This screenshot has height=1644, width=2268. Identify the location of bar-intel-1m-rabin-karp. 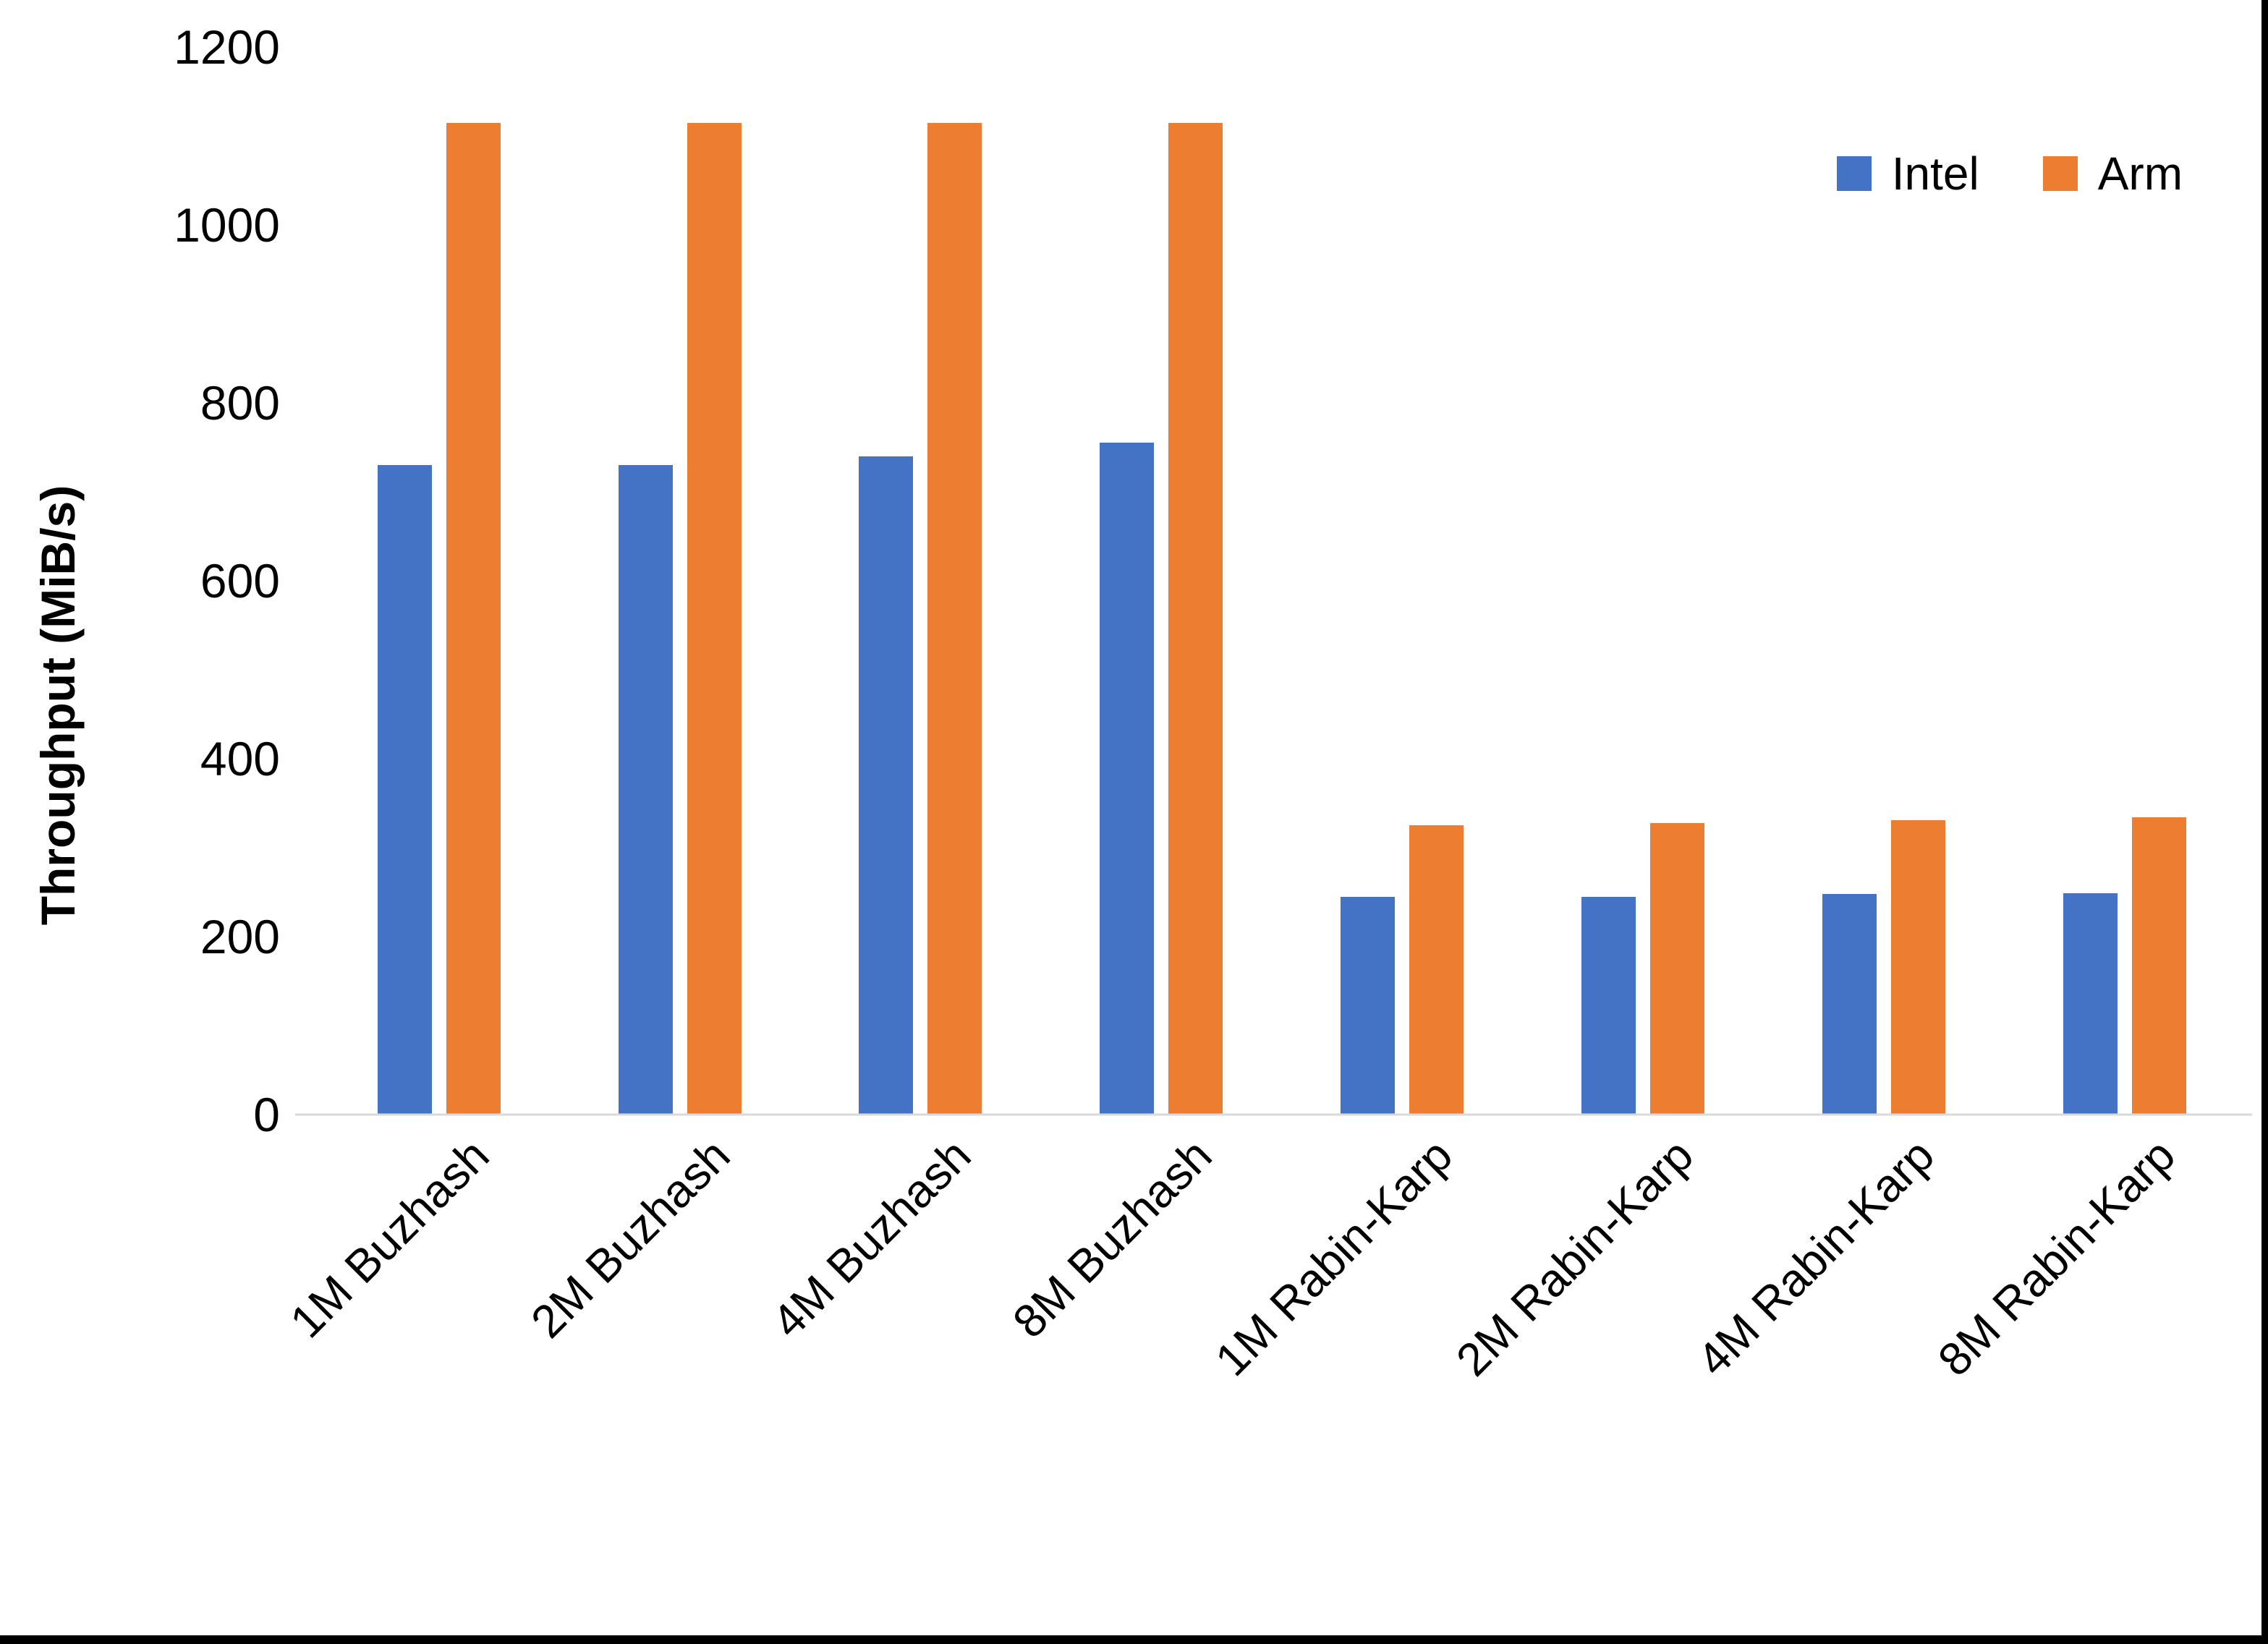
(1368, 1005).